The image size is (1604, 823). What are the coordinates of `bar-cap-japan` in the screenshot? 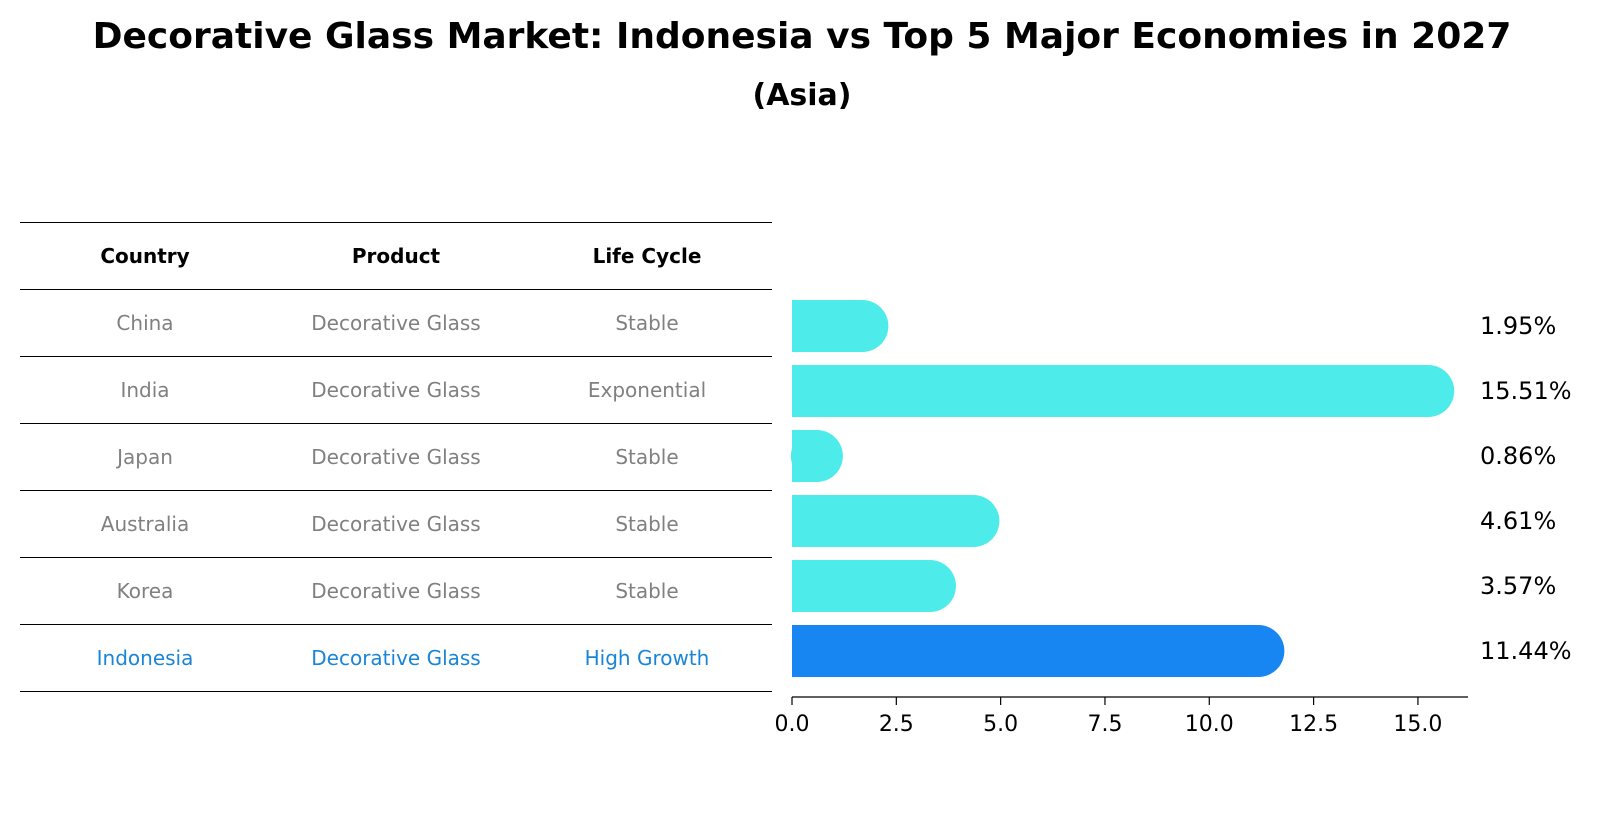 It's located at (816, 456).